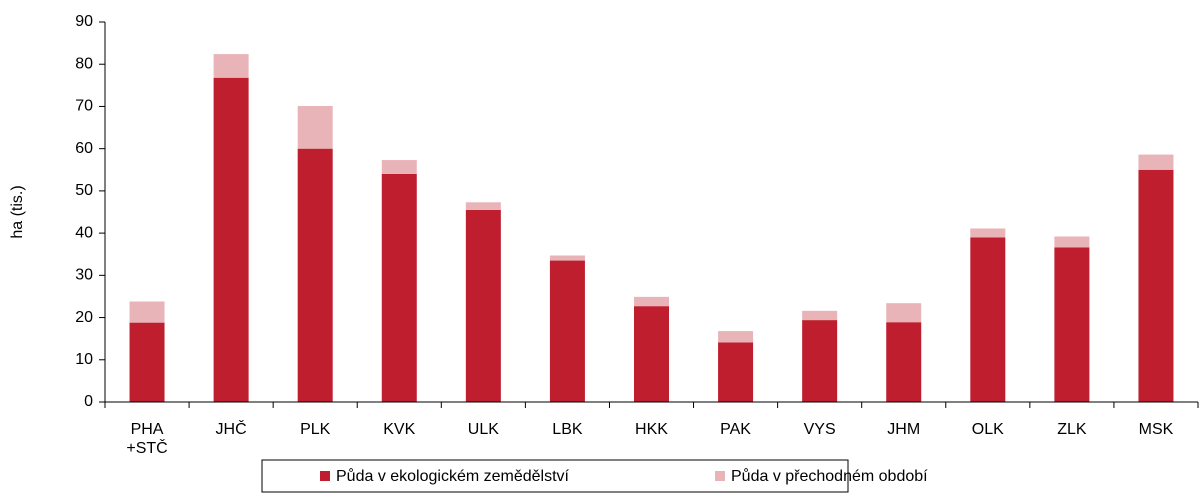 This screenshot has height=495, width=1202. Describe the element at coordinates (84, 106) in the screenshot. I see `y-tick-label: 70` at that location.